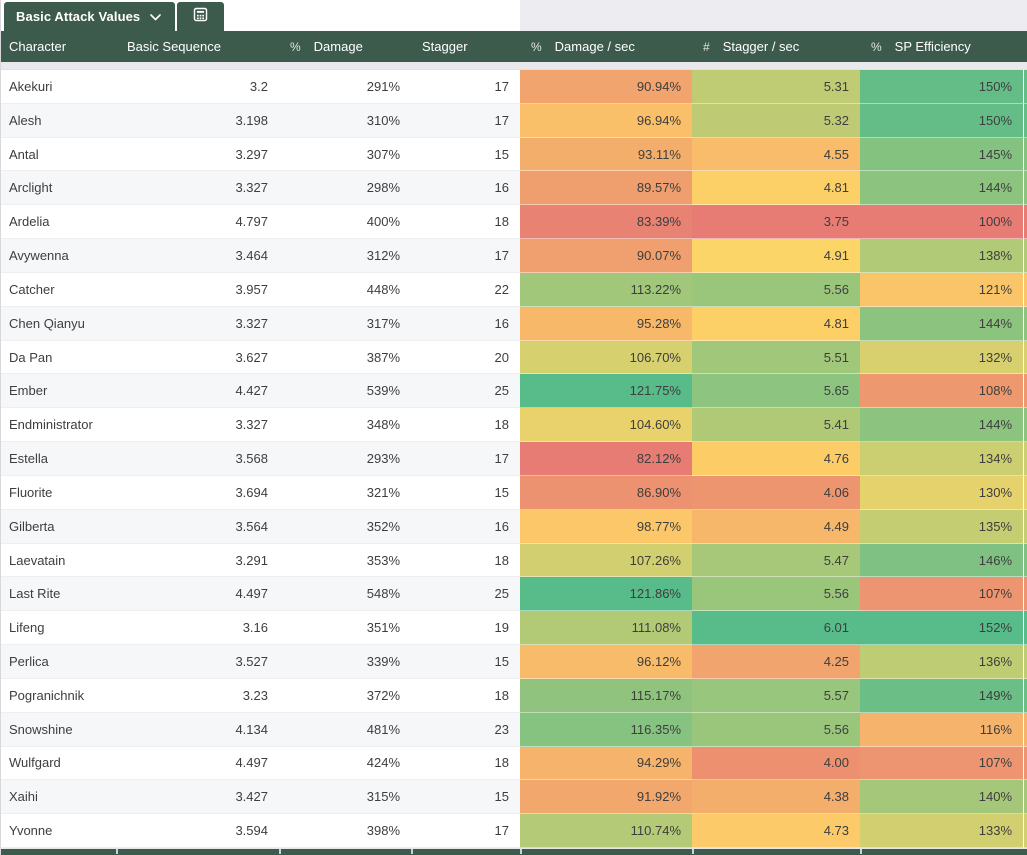 Image resolution: width=1027 pixels, height=855 pixels. Describe the element at coordinates (58, 729) in the screenshot. I see `cell-name: Snowshine` at that location.